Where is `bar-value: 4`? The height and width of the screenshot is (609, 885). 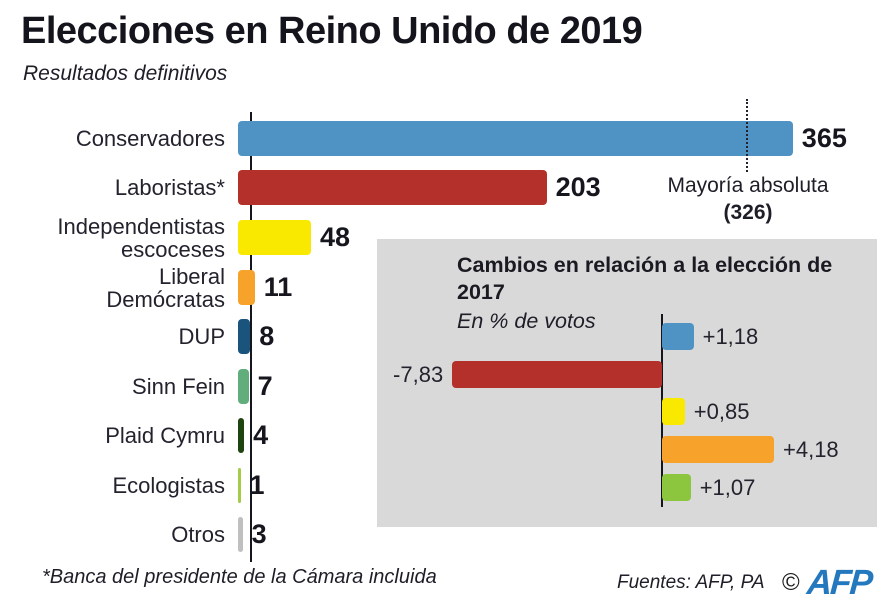
bar-value: 4 is located at coordinates (261, 435).